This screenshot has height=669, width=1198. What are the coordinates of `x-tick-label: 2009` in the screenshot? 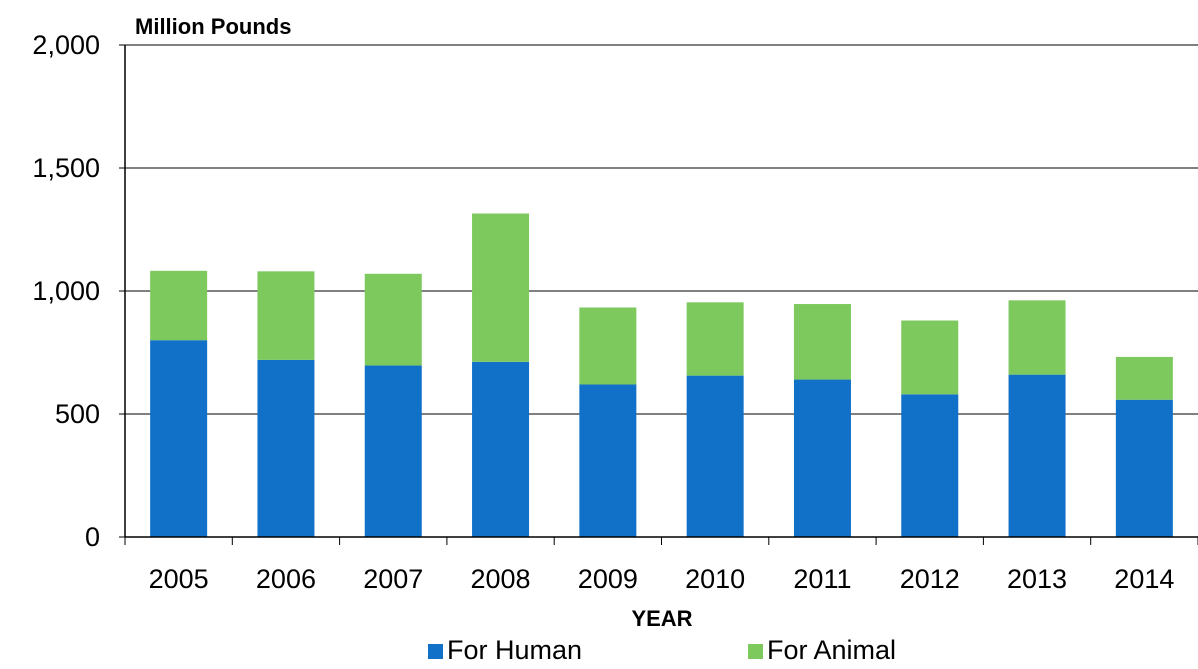 It's located at (608, 579).